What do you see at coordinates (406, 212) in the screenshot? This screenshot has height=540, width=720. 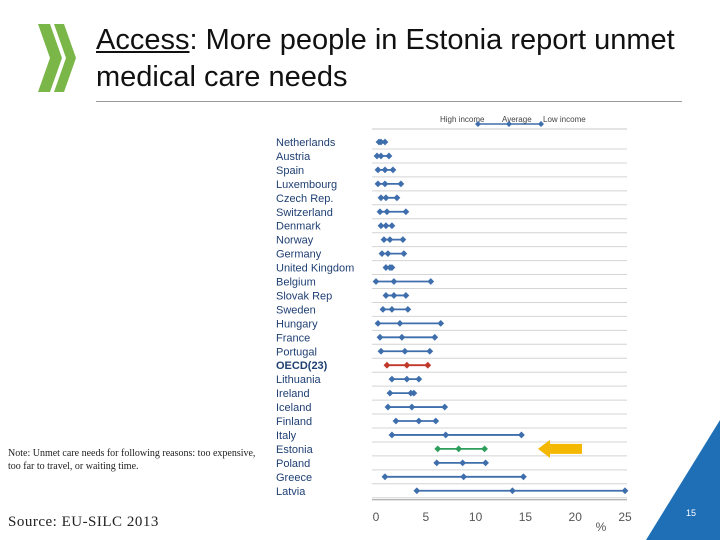 I see `marker-low-income-switzerland` at bounding box center [406, 212].